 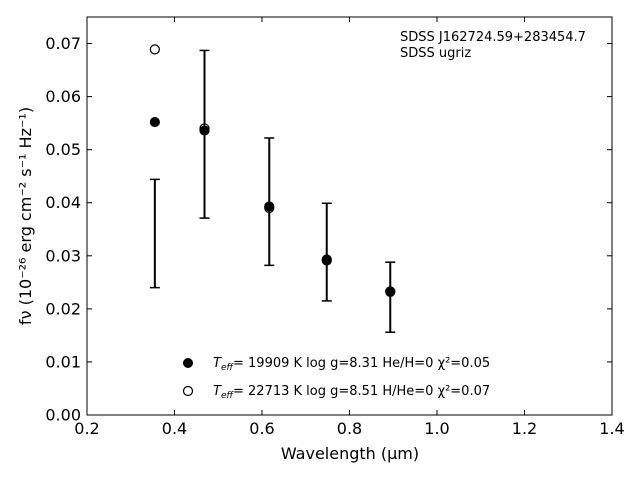 What do you see at coordinates (86, 428) in the screenshot?
I see `x-tick-label: 0.2` at bounding box center [86, 428].